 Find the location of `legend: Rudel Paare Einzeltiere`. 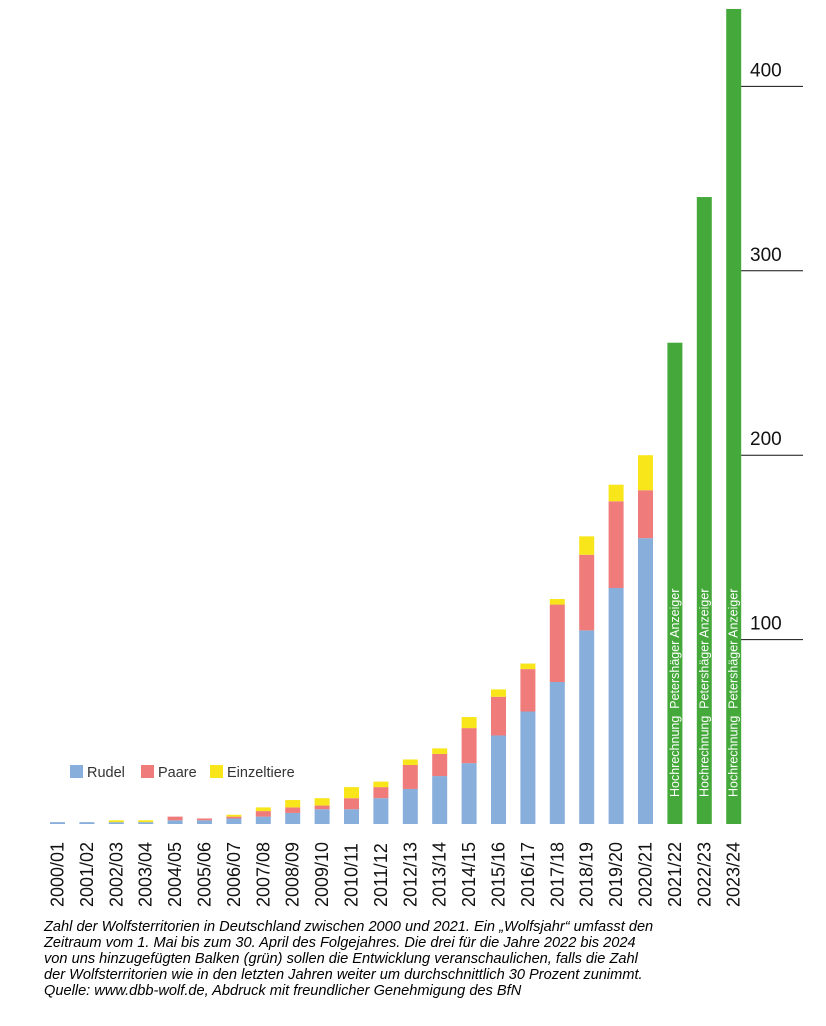

legend: Rudel Paare Einzeltiere is located at coordinates (182, 773).